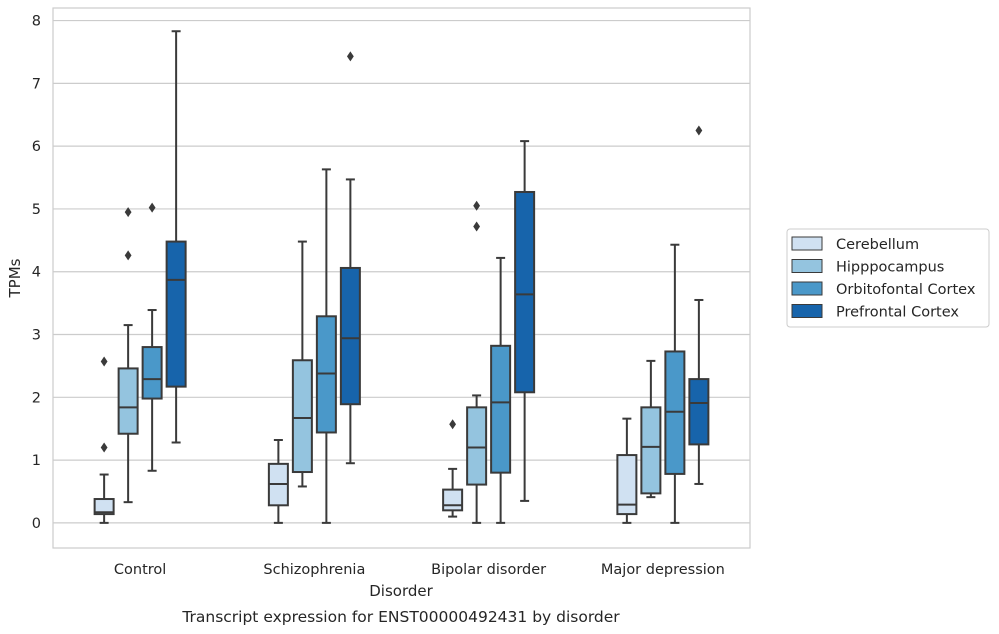 The width and height of the screenshot is (999, 634). I want to click on y-tick-labels: 0 1 2 3 4 5 6 7 8, so click(36, 273).